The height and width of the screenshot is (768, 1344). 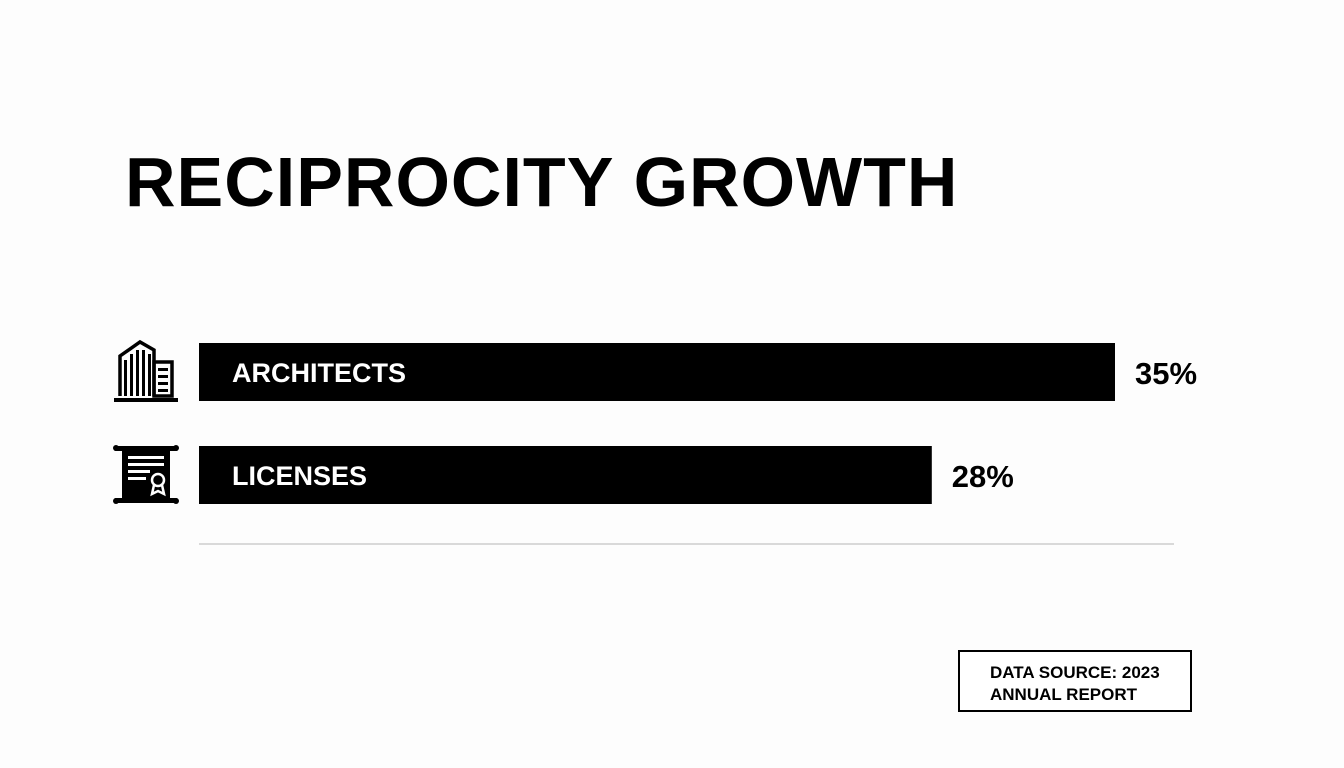 What do you see at coordinates (146, 474) in the screenshot?
I see `certificate-icon` at bounding box center [146, 474].